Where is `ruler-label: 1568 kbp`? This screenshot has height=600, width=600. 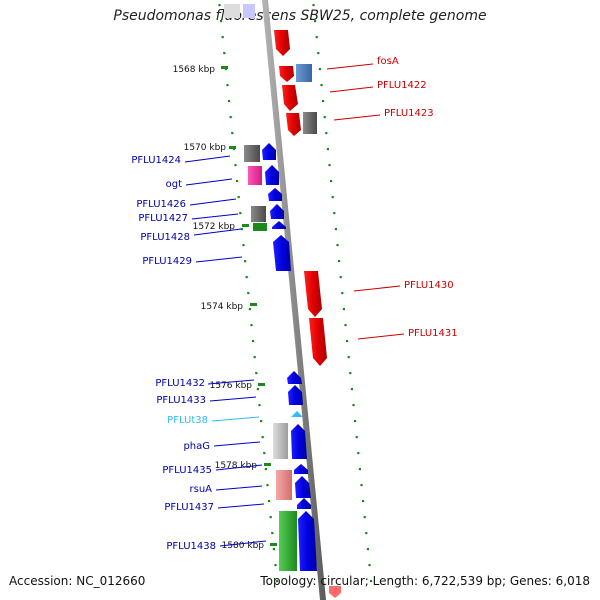 ruler-label: 1568 kbp is located at coordinates (194, 70).